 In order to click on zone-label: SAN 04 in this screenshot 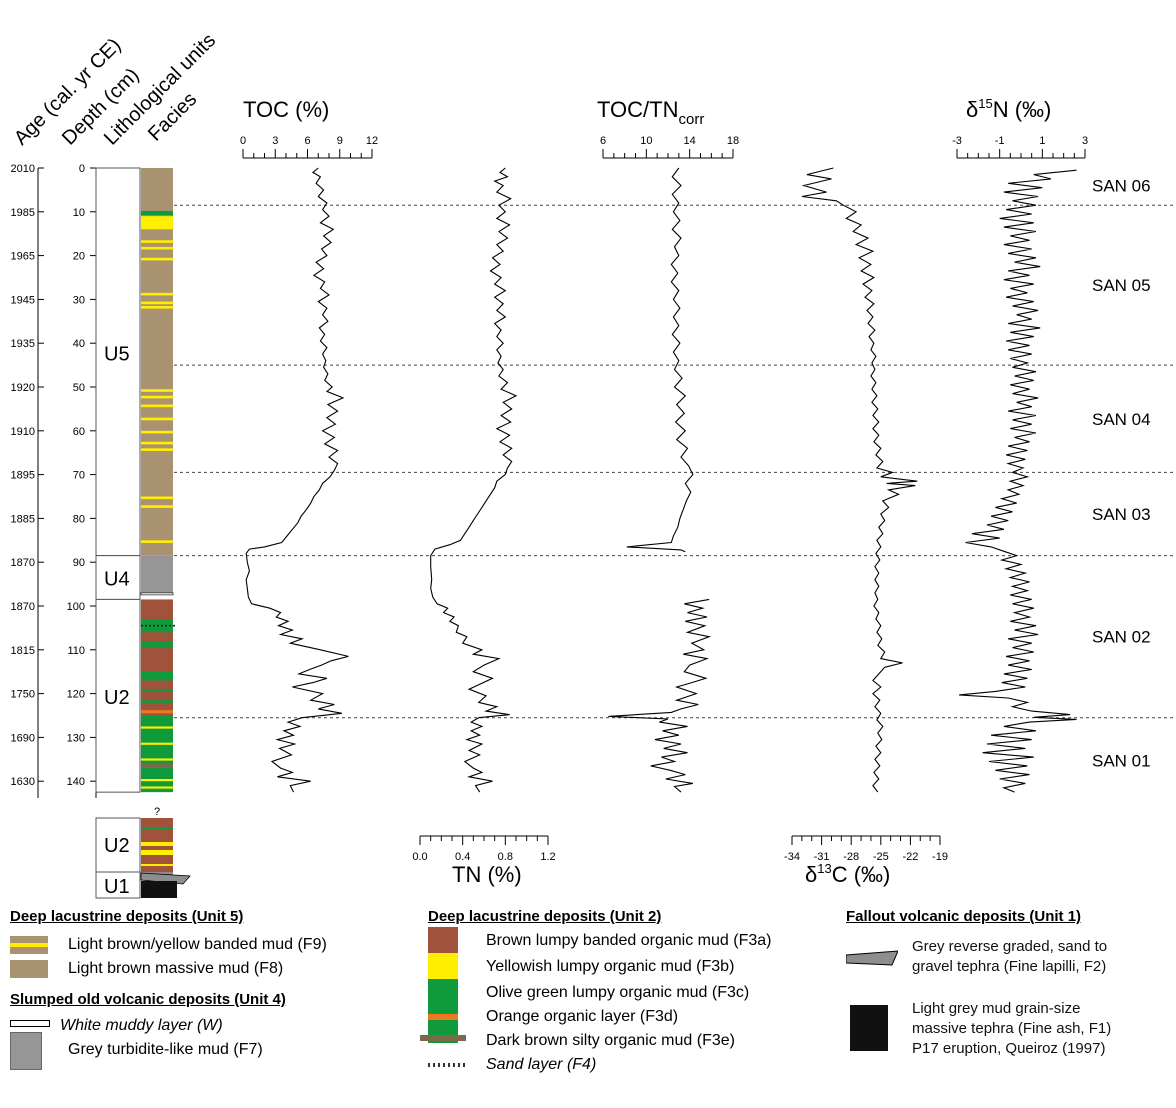, I will do `click(1121, 419)`.